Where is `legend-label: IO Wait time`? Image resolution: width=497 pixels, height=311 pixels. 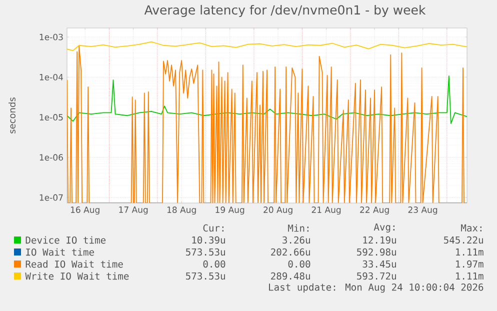 legend-label: IO Wait time is located at coordinates (60, 252).